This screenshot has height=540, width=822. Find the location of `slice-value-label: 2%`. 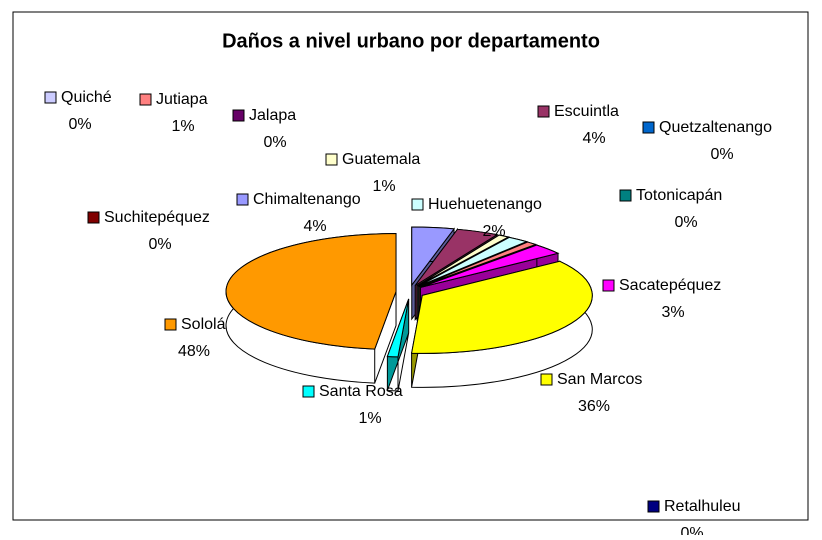

slice-value-label: 2% is located at coordinates (493, 231).